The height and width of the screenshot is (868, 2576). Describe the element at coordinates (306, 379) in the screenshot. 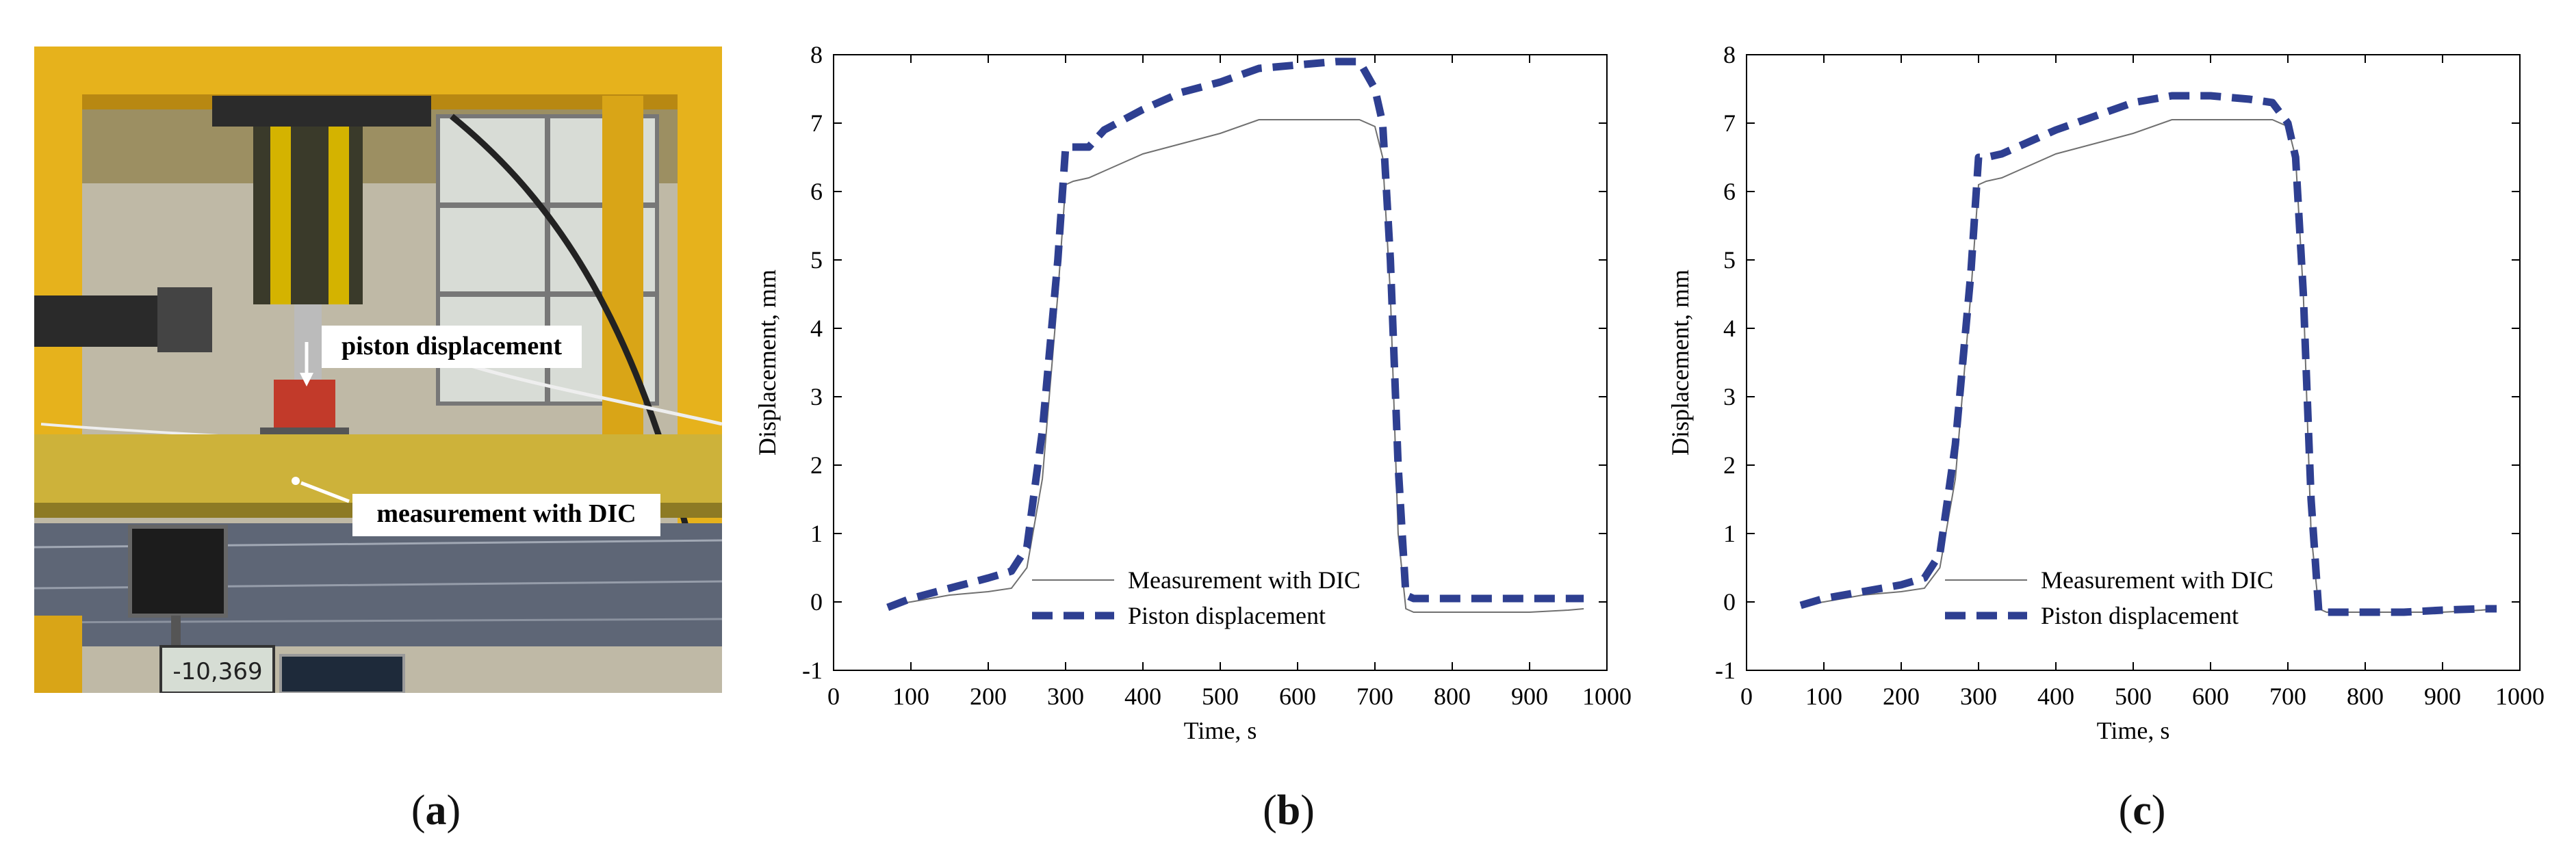

I see `piston-arrow-head` at that location.